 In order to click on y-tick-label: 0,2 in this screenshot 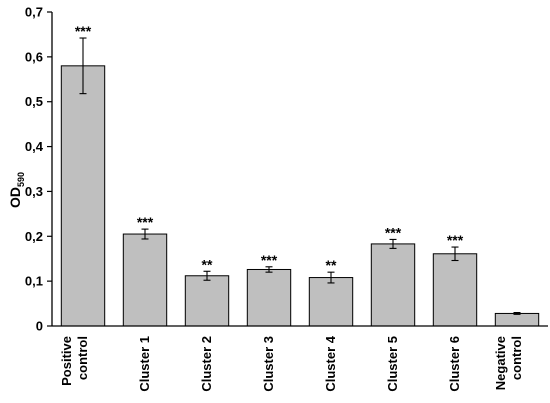, I will do `click(34, 236)`.